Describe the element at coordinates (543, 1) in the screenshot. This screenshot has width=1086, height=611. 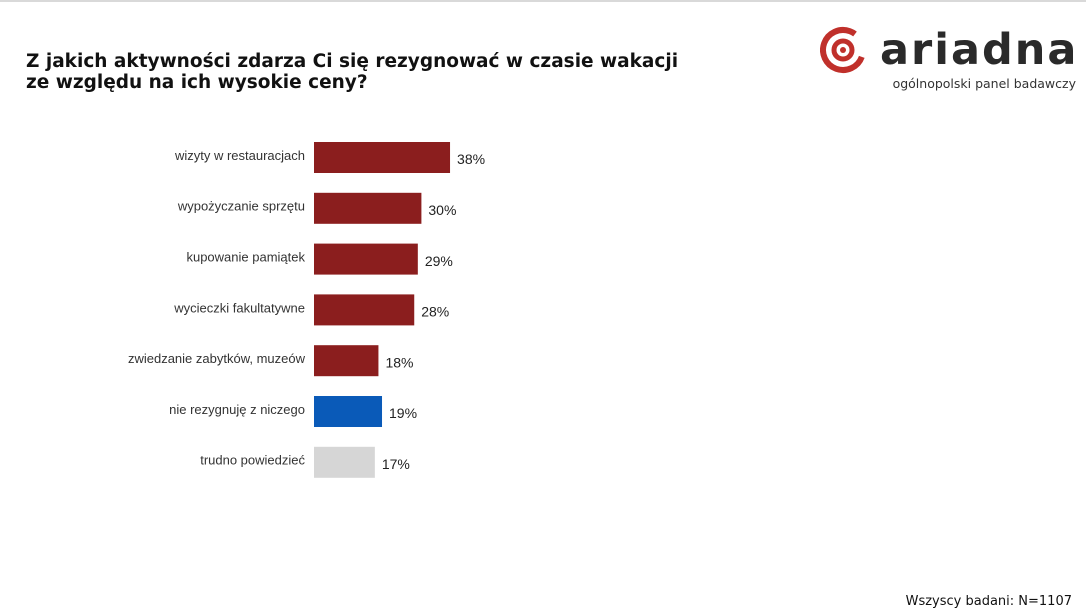
I see `top-divider` at that location.